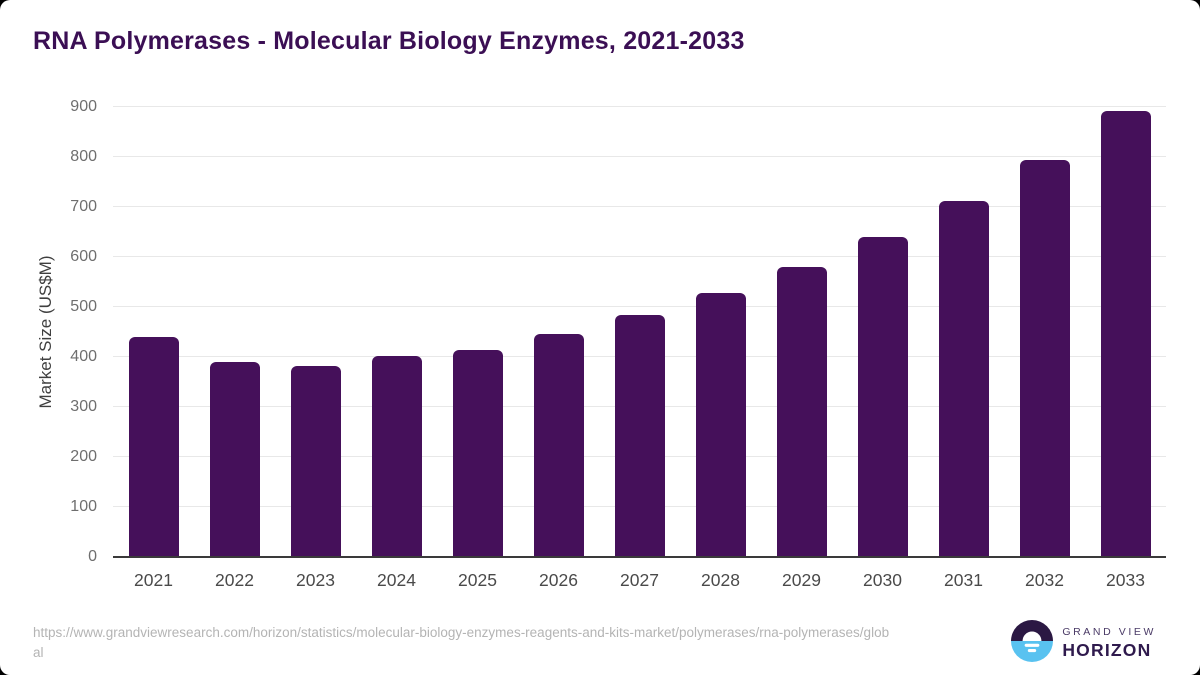 This screenshot has width=1200, height=675. I want to click on y-tick-label: 800, so click(83, 157).